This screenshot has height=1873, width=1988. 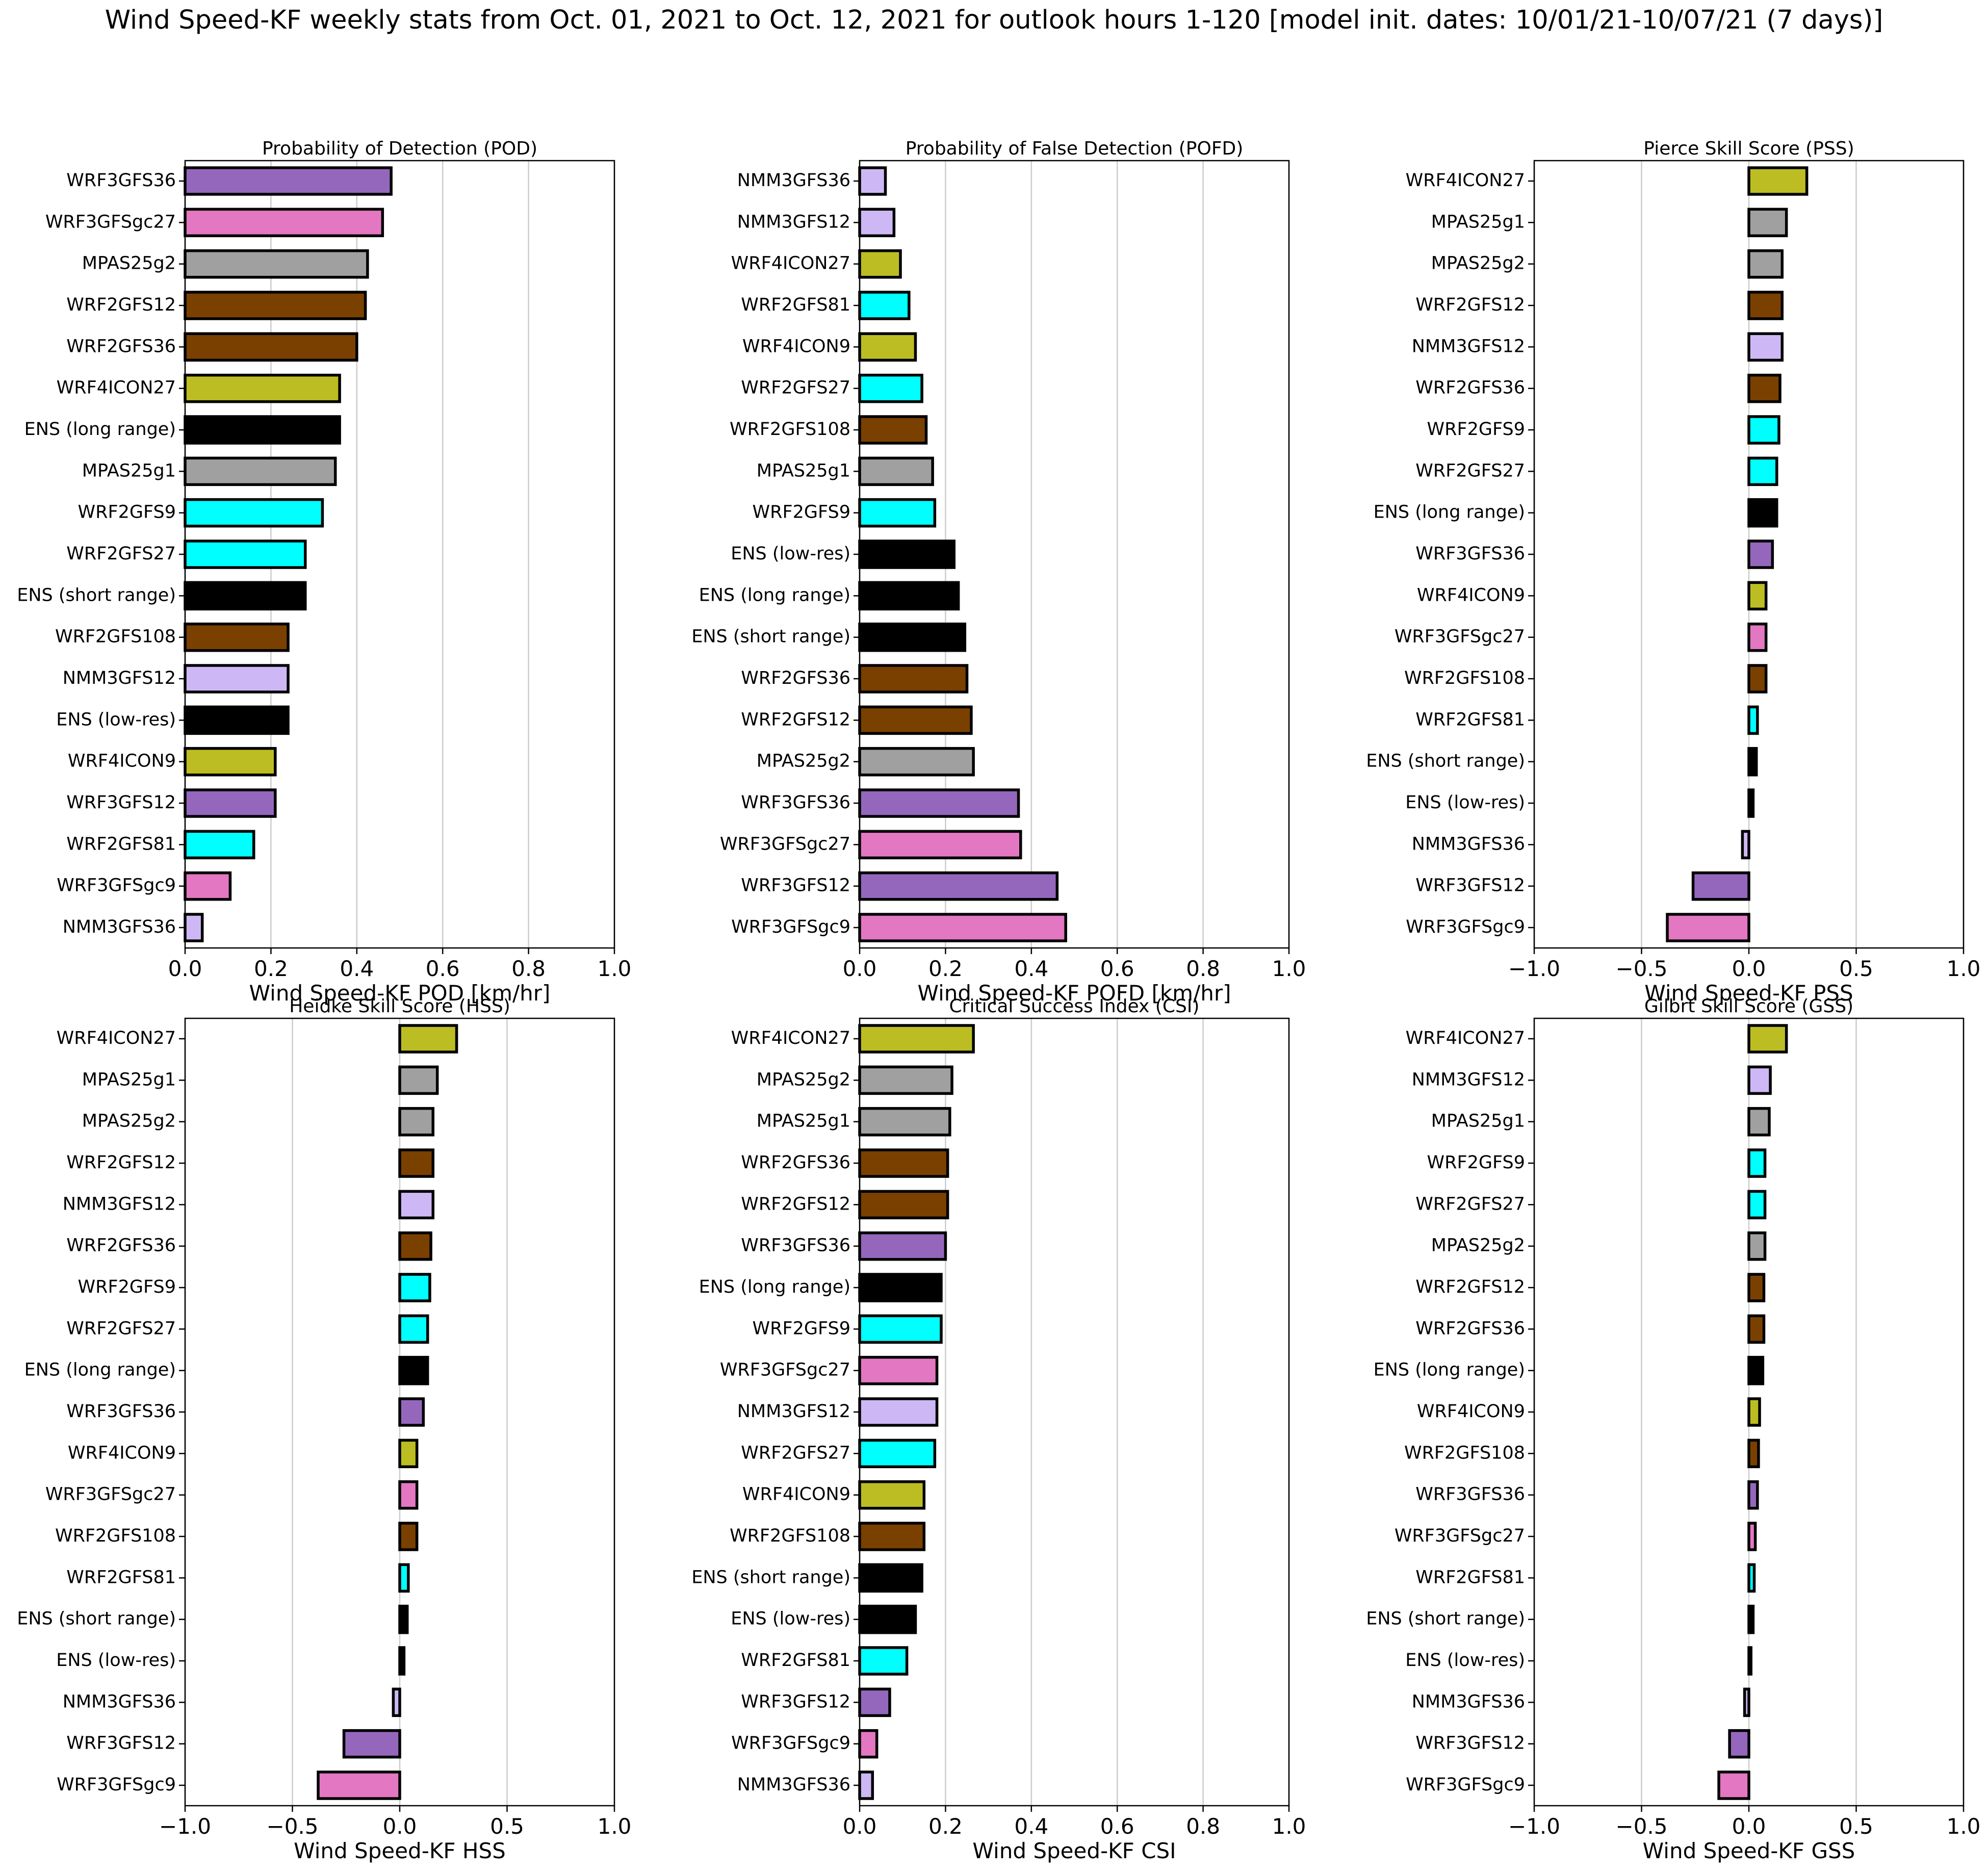 I want to click on bar-mpas25g2, so click(x=1757, y=1246).